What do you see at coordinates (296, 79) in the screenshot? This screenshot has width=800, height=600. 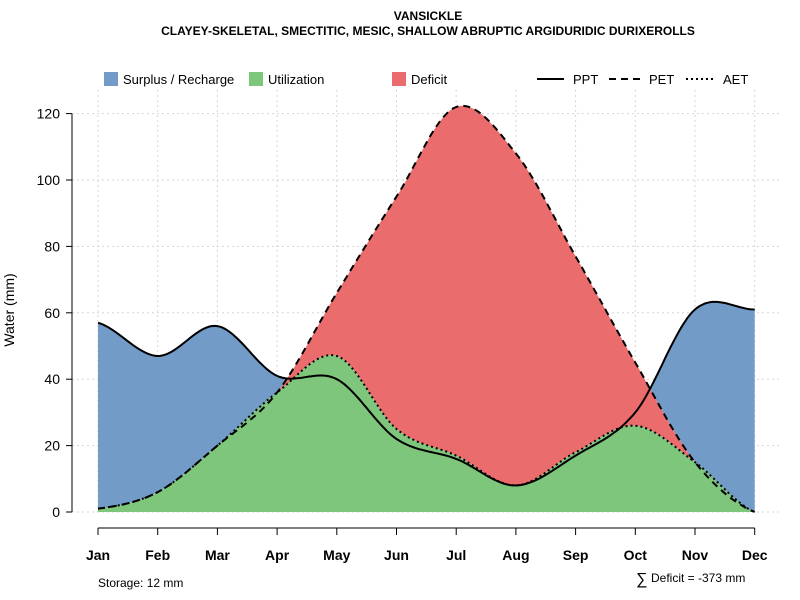 I see `legend-label-utilization: Utilization` at bounding box center [296, 79].